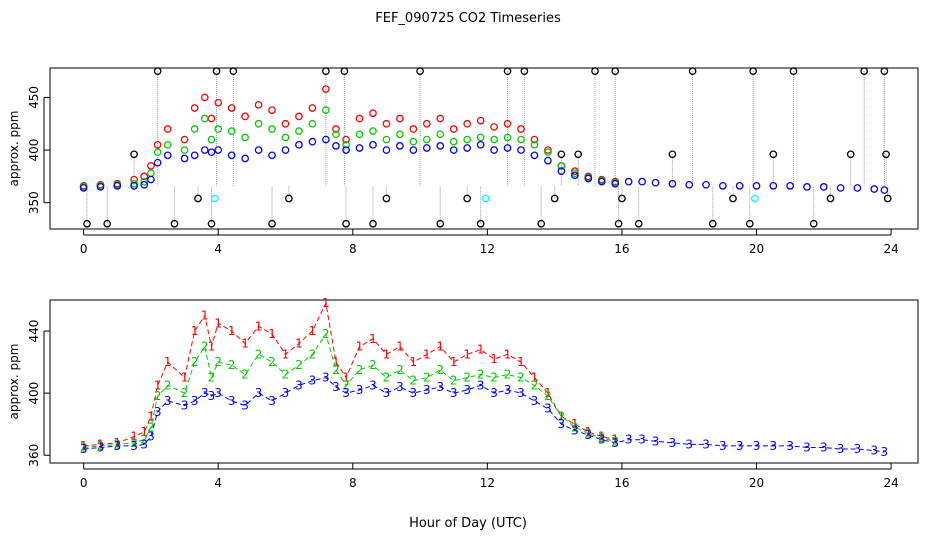 The height and width of the screenshot is (540, 936). I want to click on green-series-line, so click(349, 390).